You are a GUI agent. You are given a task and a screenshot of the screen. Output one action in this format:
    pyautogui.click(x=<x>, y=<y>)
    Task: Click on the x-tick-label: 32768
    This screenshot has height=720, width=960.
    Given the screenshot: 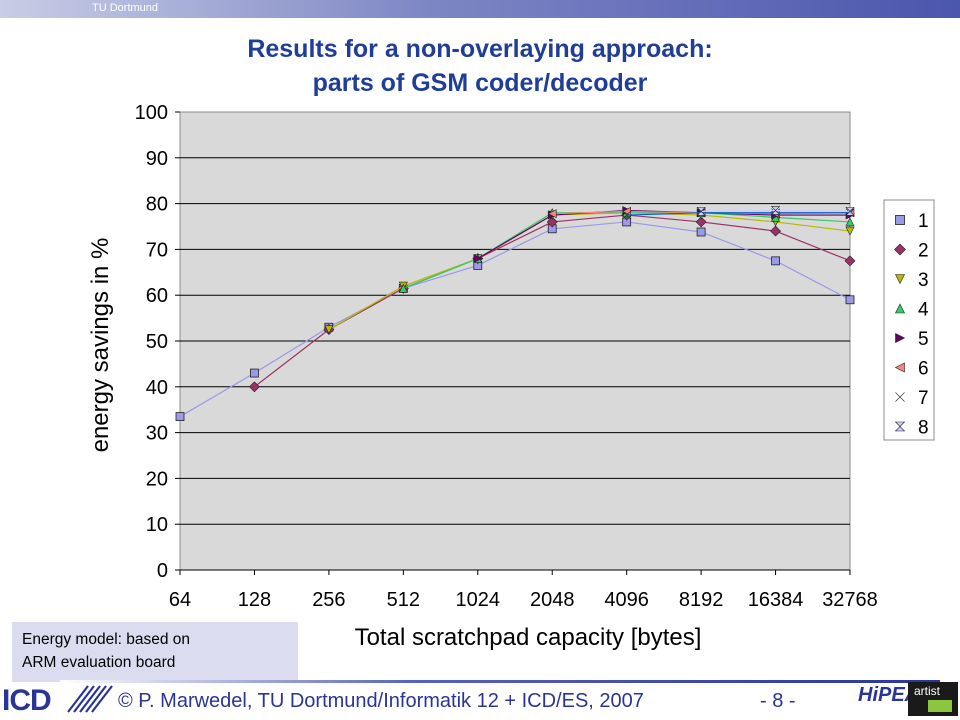 What is the action you would take?
    pyautogui.click(x=850, y=600)
    